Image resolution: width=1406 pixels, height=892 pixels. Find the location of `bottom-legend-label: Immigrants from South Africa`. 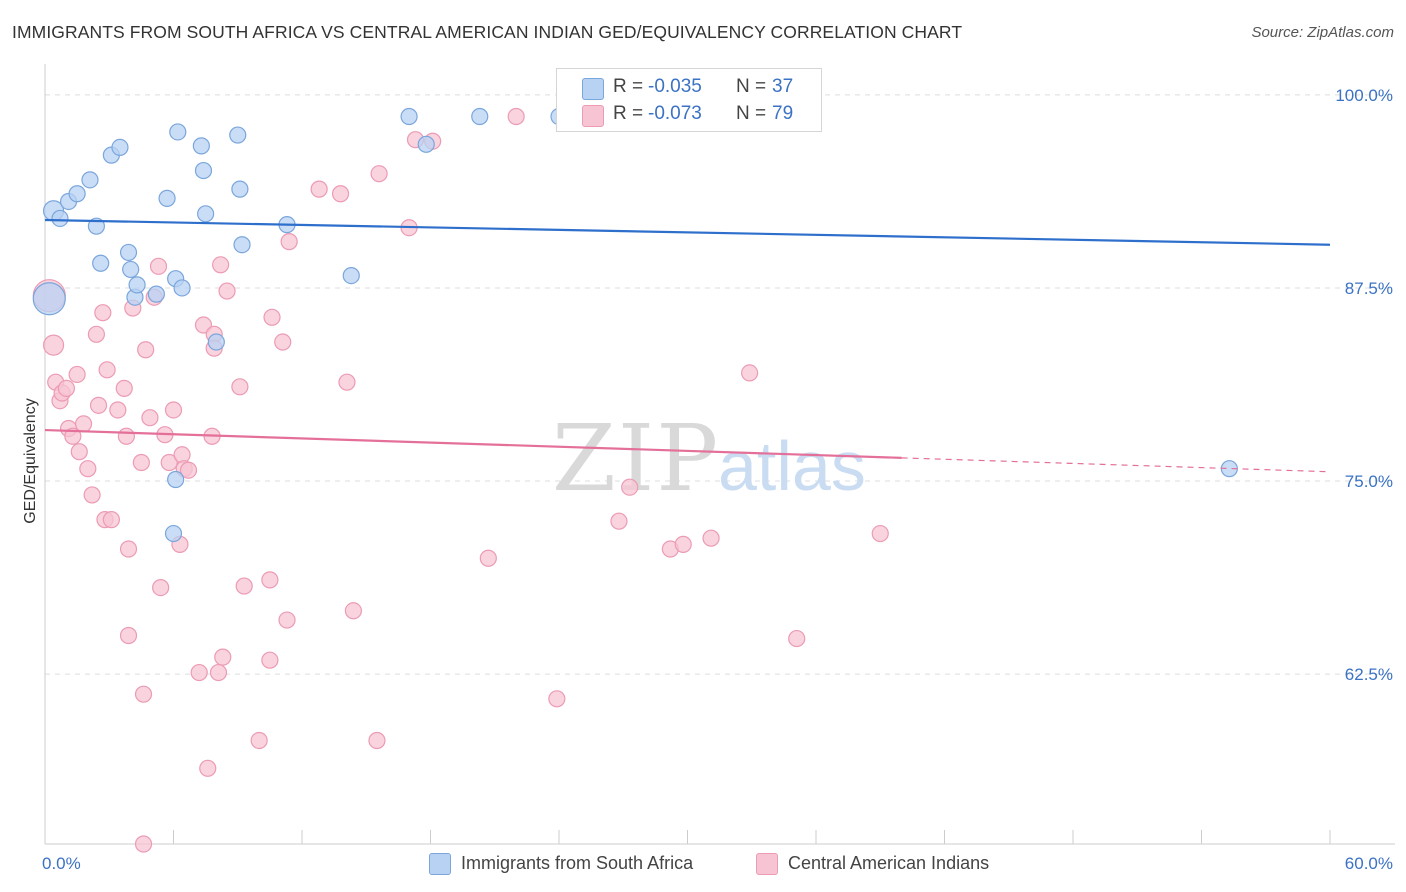

bottom-legend-label: Immigrants from South Africa is located at coordinates (577, 863).